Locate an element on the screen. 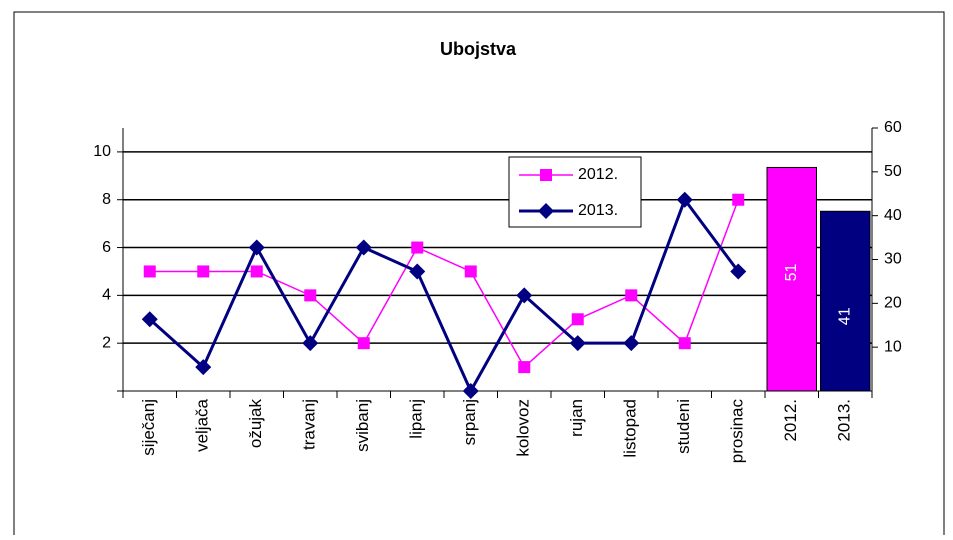 The height and width of the screenshot is (540, 953). x-tick-label: svibanj is located at coordinates (362, 425).